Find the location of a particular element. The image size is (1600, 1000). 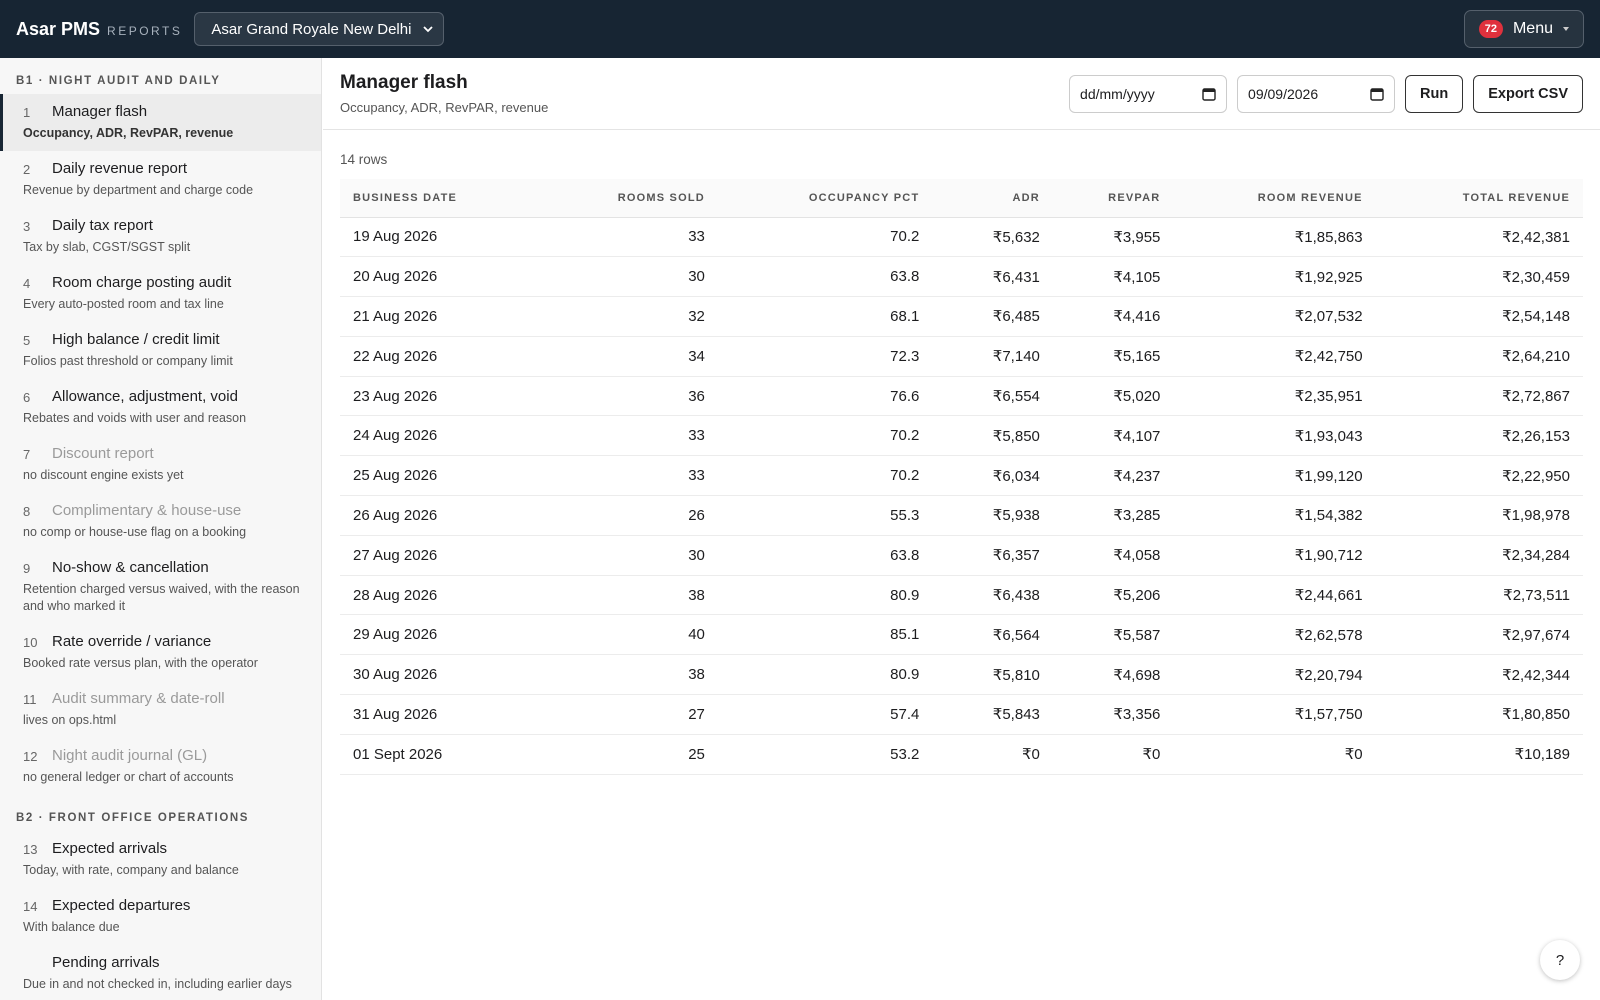

table-cell: ₹6,357 is located at coordinates (992, 555).